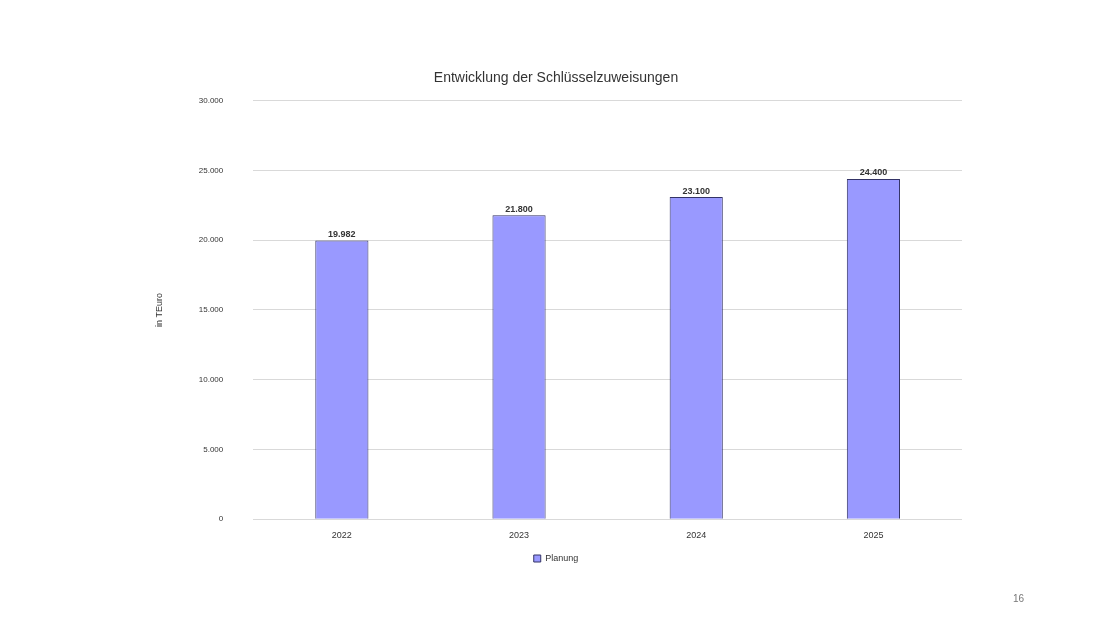  I want to click on y-tick-label: 5.000, so click(213, 449).